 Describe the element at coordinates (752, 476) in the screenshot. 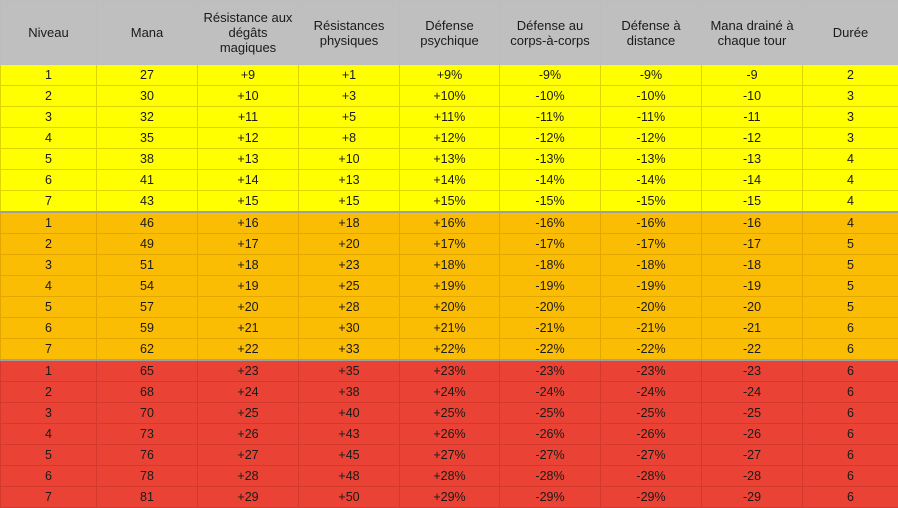

I see `cell-mana-drain: -28` at that location.